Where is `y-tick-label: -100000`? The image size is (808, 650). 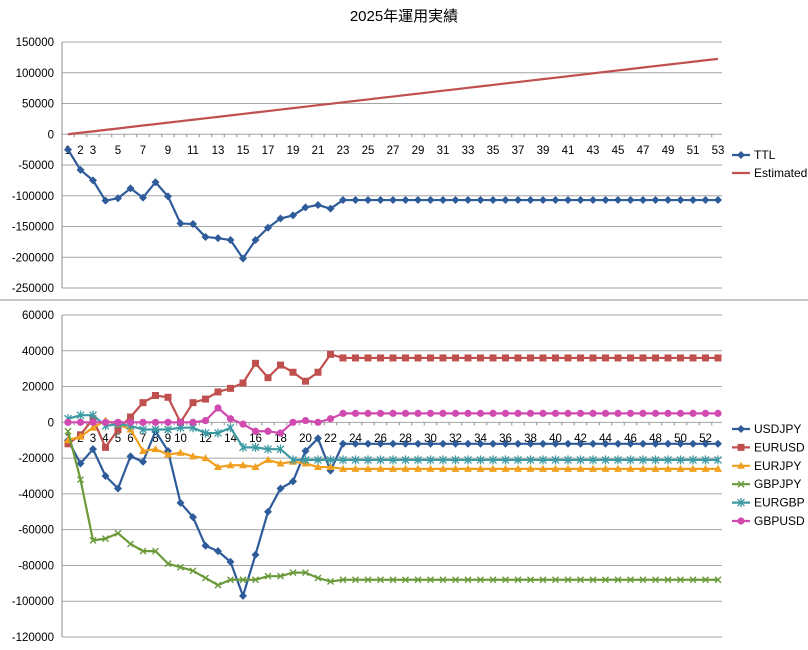
y-tick-label: -100000 is located at coordinates (33, 602).